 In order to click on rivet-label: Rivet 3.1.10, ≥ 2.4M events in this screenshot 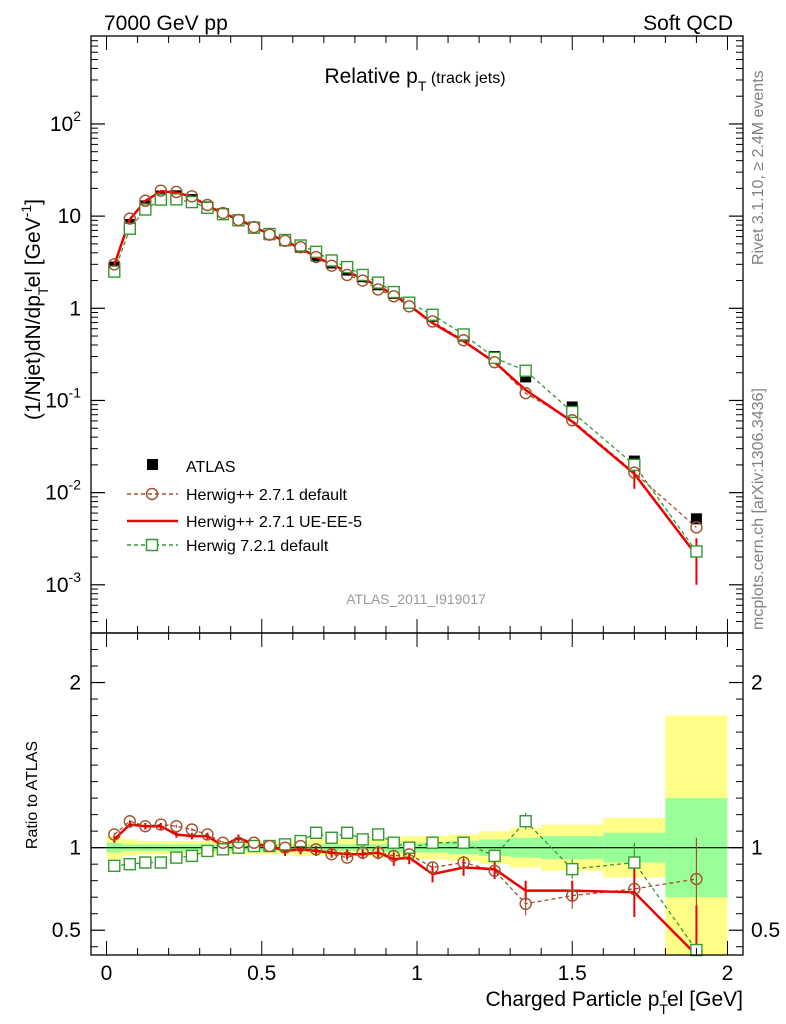, I will do `click(758, 167)`.